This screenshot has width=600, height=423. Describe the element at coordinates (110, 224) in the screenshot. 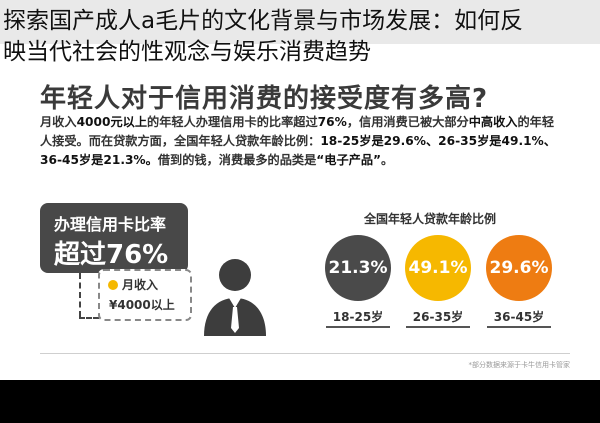

I see `rate-box-label: 办理信用卡比率` at that location.